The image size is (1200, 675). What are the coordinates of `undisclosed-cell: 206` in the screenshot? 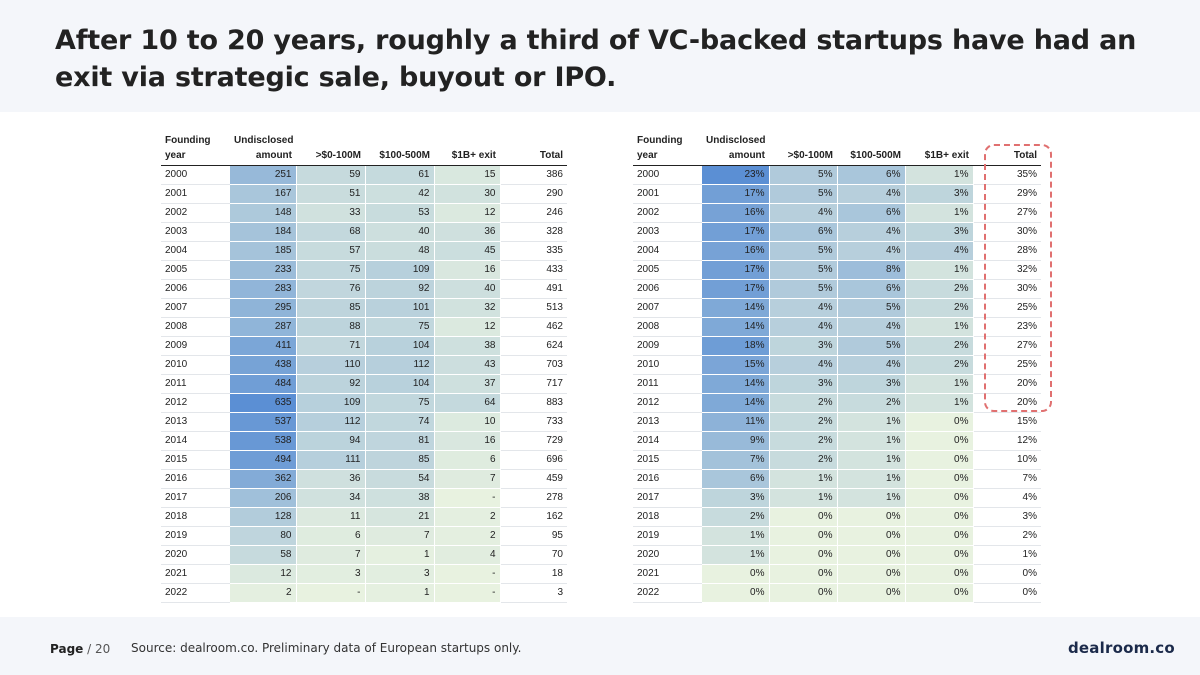 It's located at (263, 498).